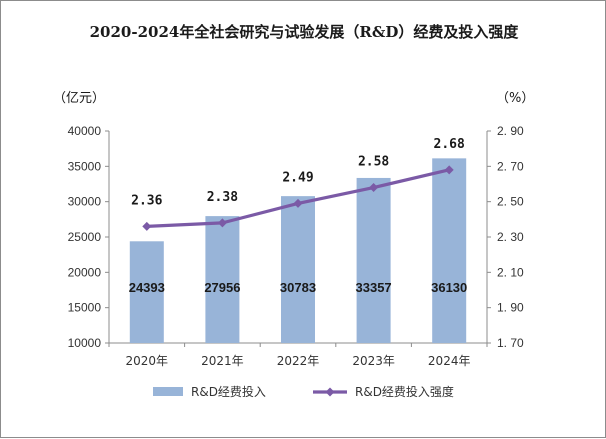 This screenshot has width=606, height=439. What do you see at coordinates (298, 287) in the screenshot?
I see `bar-value-label: 30783` at bounding box center [298, 287].